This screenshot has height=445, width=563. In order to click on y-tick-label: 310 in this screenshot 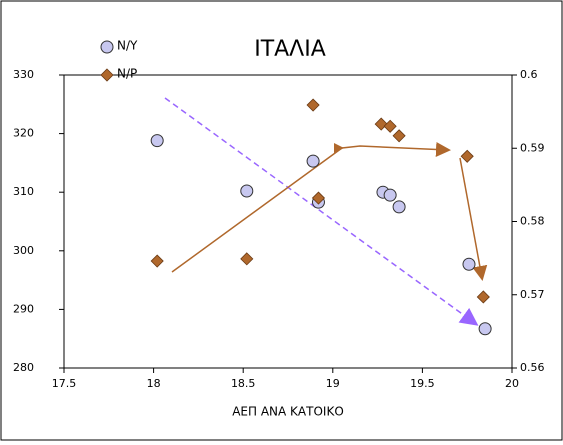, I will do `click(23, 191)`.